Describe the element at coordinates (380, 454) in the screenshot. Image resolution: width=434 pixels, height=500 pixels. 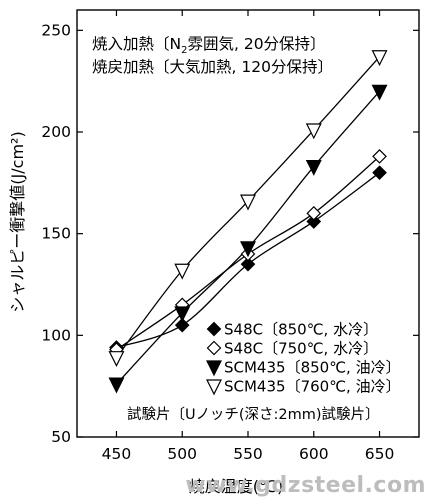
I see `x-tick-label: 650` at that location.